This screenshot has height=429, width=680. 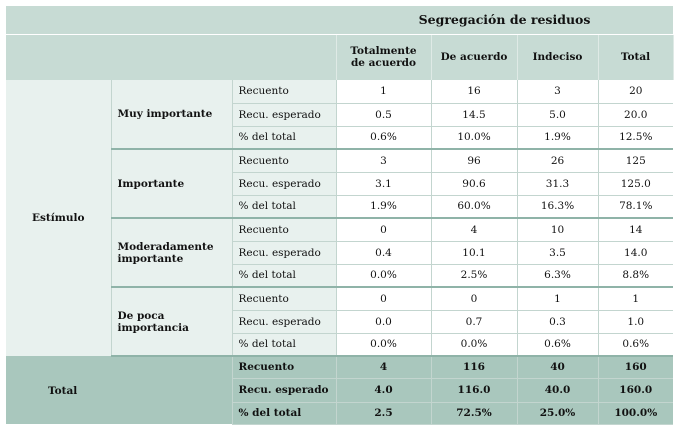 I want to click on table-cell: 160.0, so click(x=635, y=390).